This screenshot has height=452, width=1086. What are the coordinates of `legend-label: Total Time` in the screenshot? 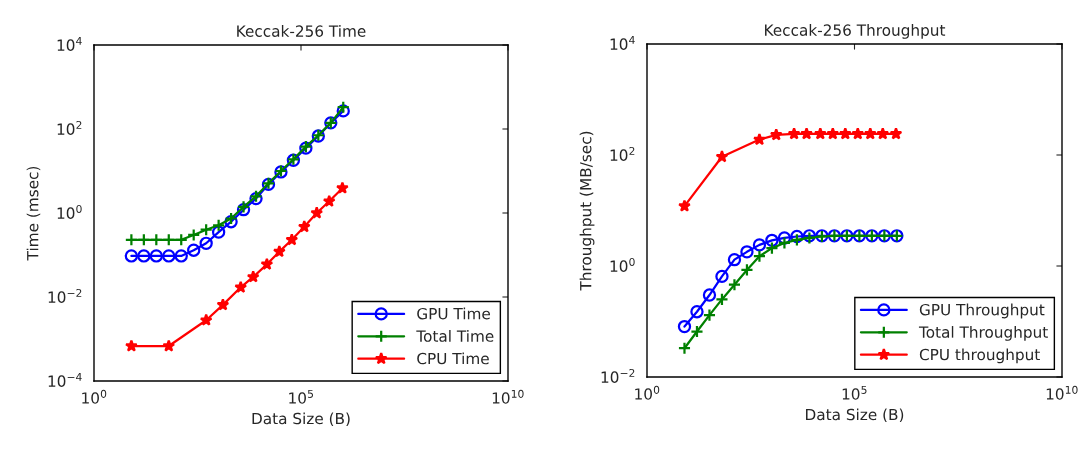 It's located at (455, 336).